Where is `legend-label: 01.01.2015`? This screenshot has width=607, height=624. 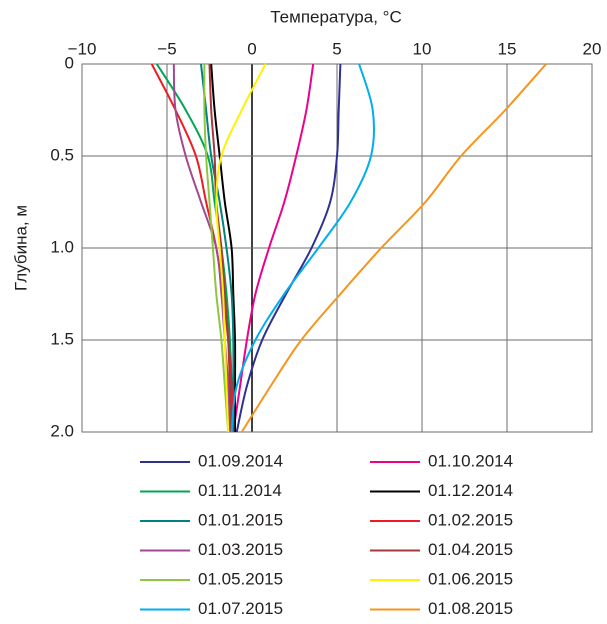 legend-label: 01.01.2015 is located at coordinates (240, 519).